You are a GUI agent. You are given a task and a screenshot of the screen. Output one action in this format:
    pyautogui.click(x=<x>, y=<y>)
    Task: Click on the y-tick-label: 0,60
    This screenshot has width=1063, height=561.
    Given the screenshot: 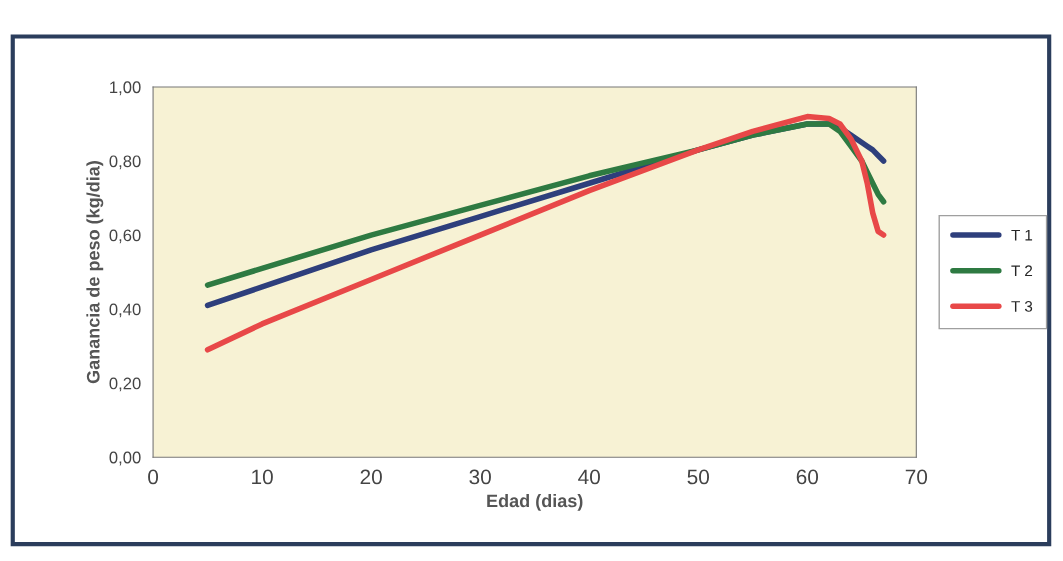 What is the action you would take?
    pyautogui.click(x=125, y=236)
    